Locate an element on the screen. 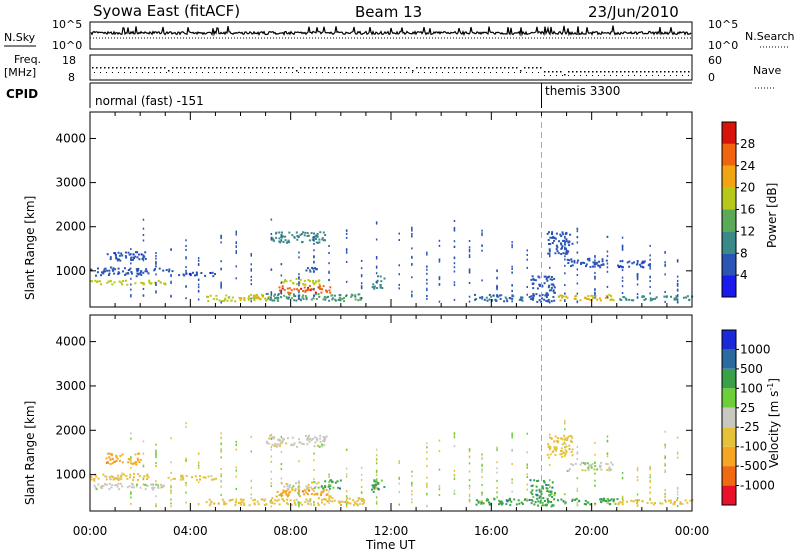 The height and width of the screenshot is (554, 800). colorbar-tick-label: 12 is located at coordinates (747, 231).